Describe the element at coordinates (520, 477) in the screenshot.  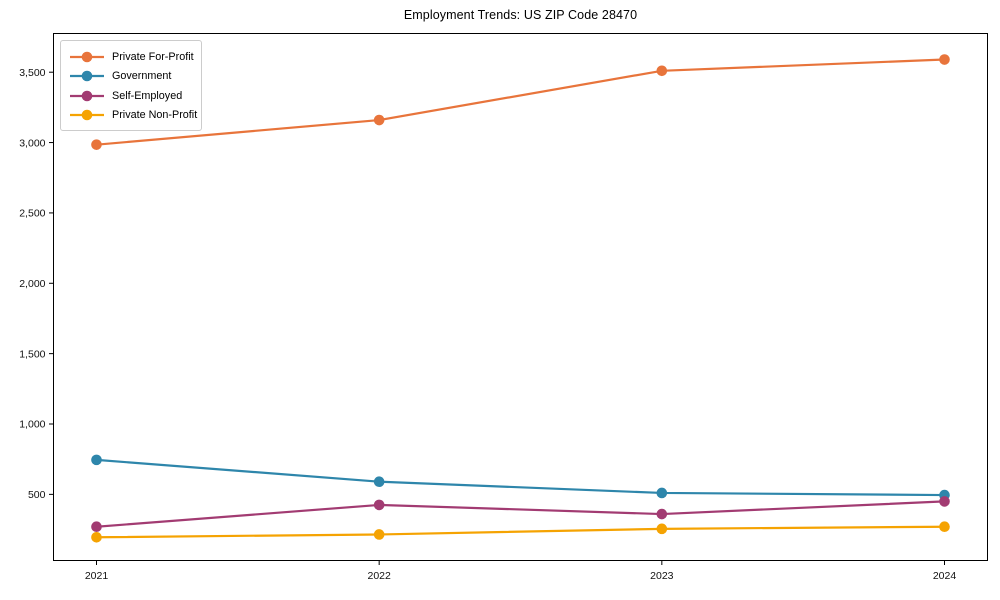
I see `series-line-government` at that location.